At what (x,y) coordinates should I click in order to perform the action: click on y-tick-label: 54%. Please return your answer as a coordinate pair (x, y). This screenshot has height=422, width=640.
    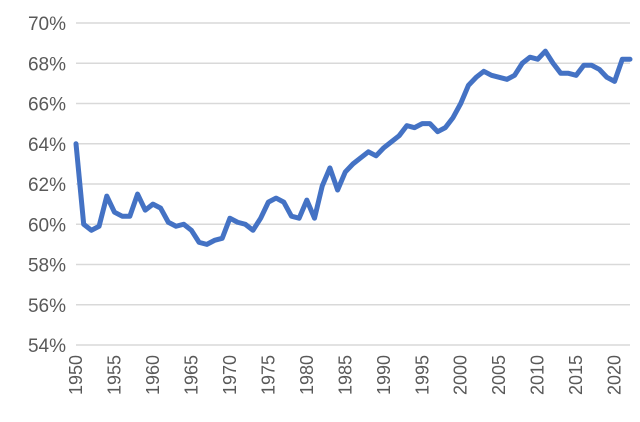
    Looking at the image, I should click on (47, 346).